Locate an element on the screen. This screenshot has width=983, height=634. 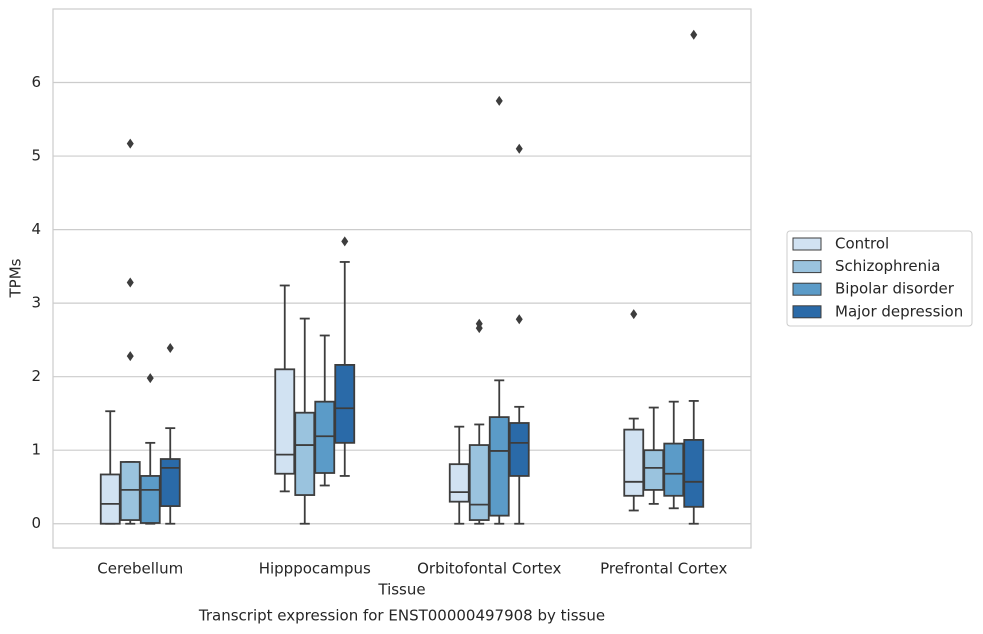
x-axis-label: Tissue is located at coordinates (401, 590).